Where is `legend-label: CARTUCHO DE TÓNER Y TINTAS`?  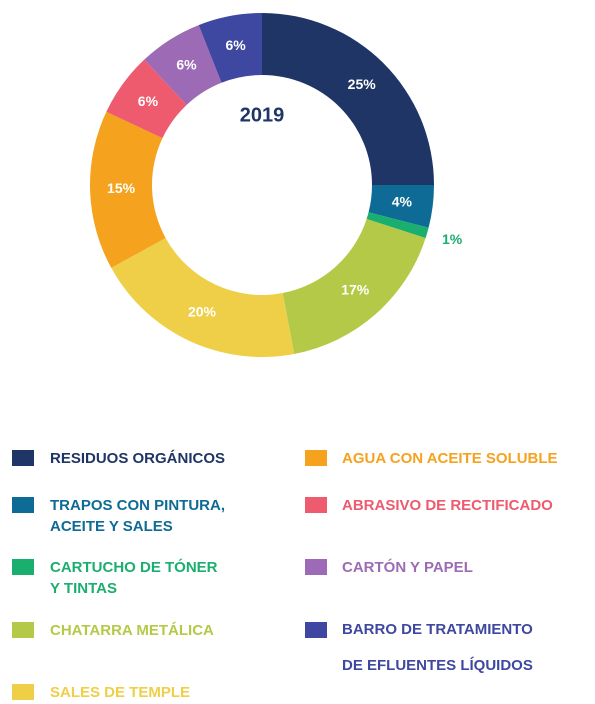
legend-label: CARTUCHO DE TÓNER Y TINTAS is located at coordinates (134, 578).